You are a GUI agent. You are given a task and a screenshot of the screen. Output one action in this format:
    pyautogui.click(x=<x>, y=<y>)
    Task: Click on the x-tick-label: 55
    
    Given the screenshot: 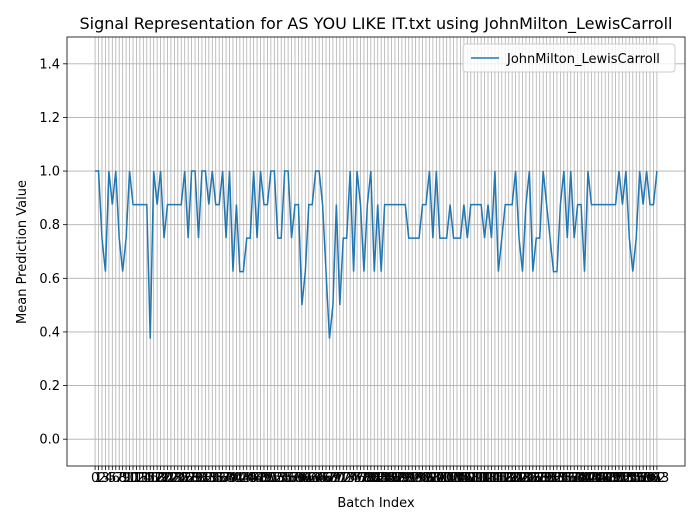 What is the action you would take?
    pyautogui.click(x=284, y=478)
    